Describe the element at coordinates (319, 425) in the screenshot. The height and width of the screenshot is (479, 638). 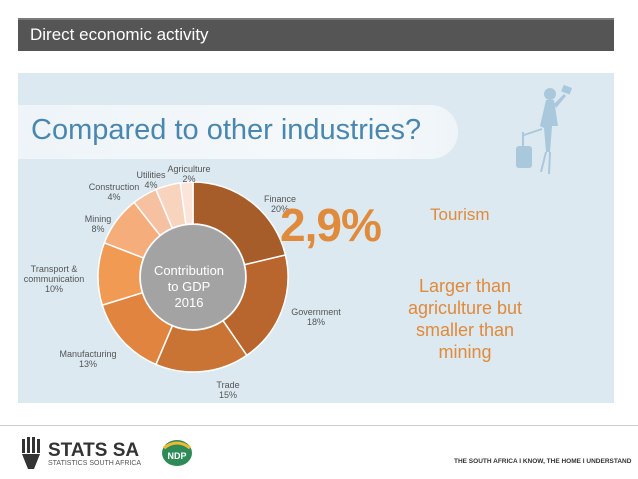
I see `footer-divider` at that location.